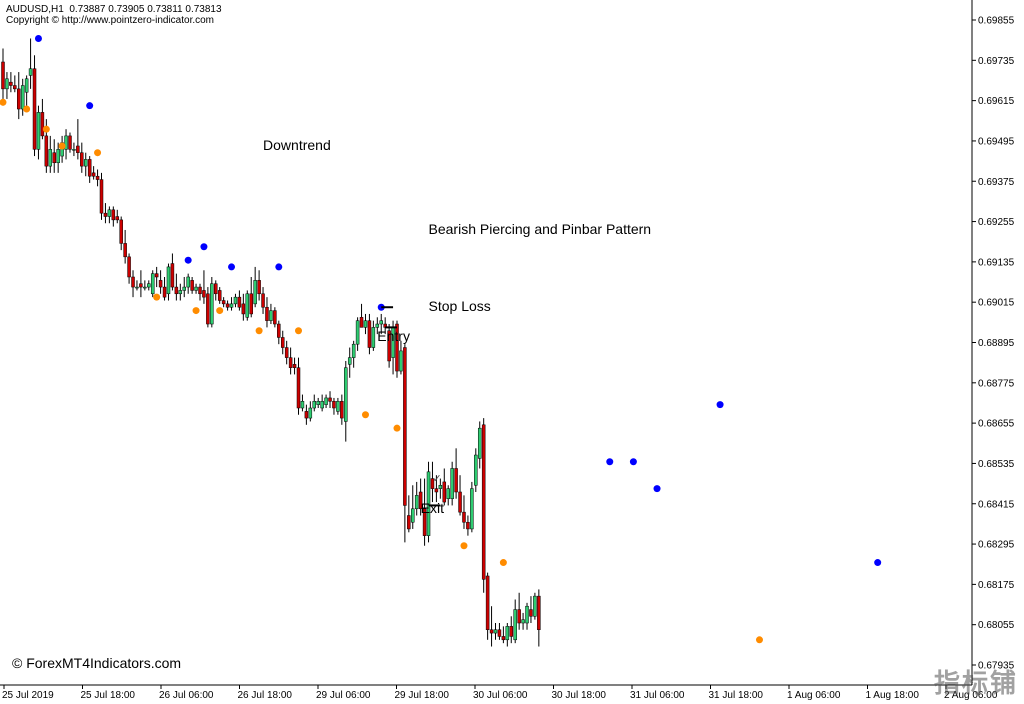 This screenshot has height=704, width=1024. What do you see at coordinates (393, 336) in the screenshot?
I see `annotation-entry: Entry` at bounding box center [393, 336].